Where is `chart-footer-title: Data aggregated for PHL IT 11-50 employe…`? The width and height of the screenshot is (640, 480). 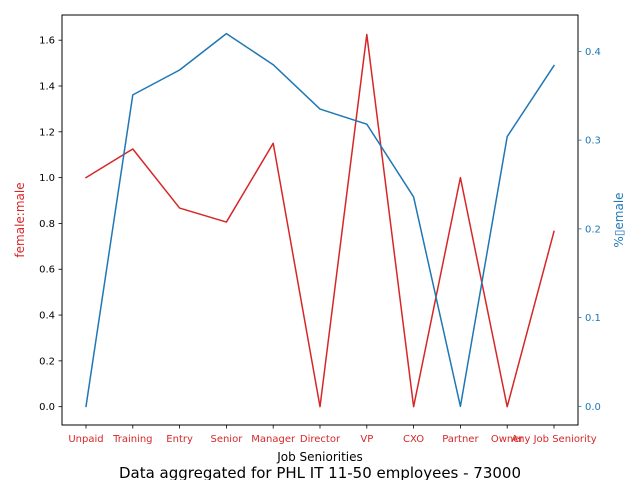
chart-footer-title: Data aggregated for PHL IT 11-50 employe… is located at coordinates (320, 472).